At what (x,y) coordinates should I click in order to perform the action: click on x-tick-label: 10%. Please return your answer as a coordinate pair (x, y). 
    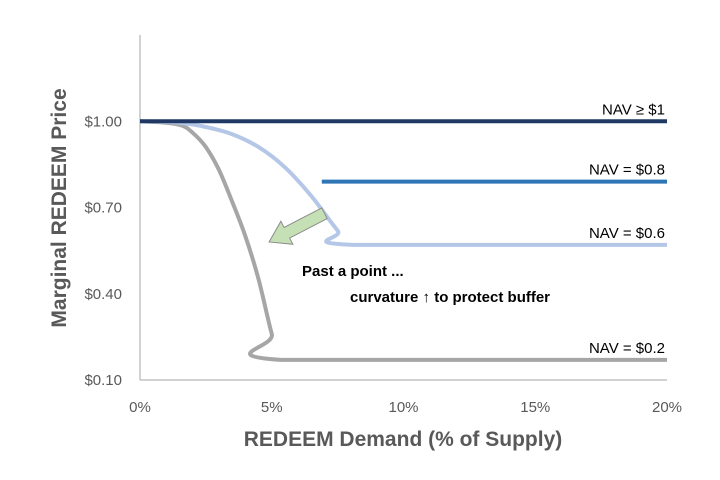
    Looking at the image, I should click on (403, 407).